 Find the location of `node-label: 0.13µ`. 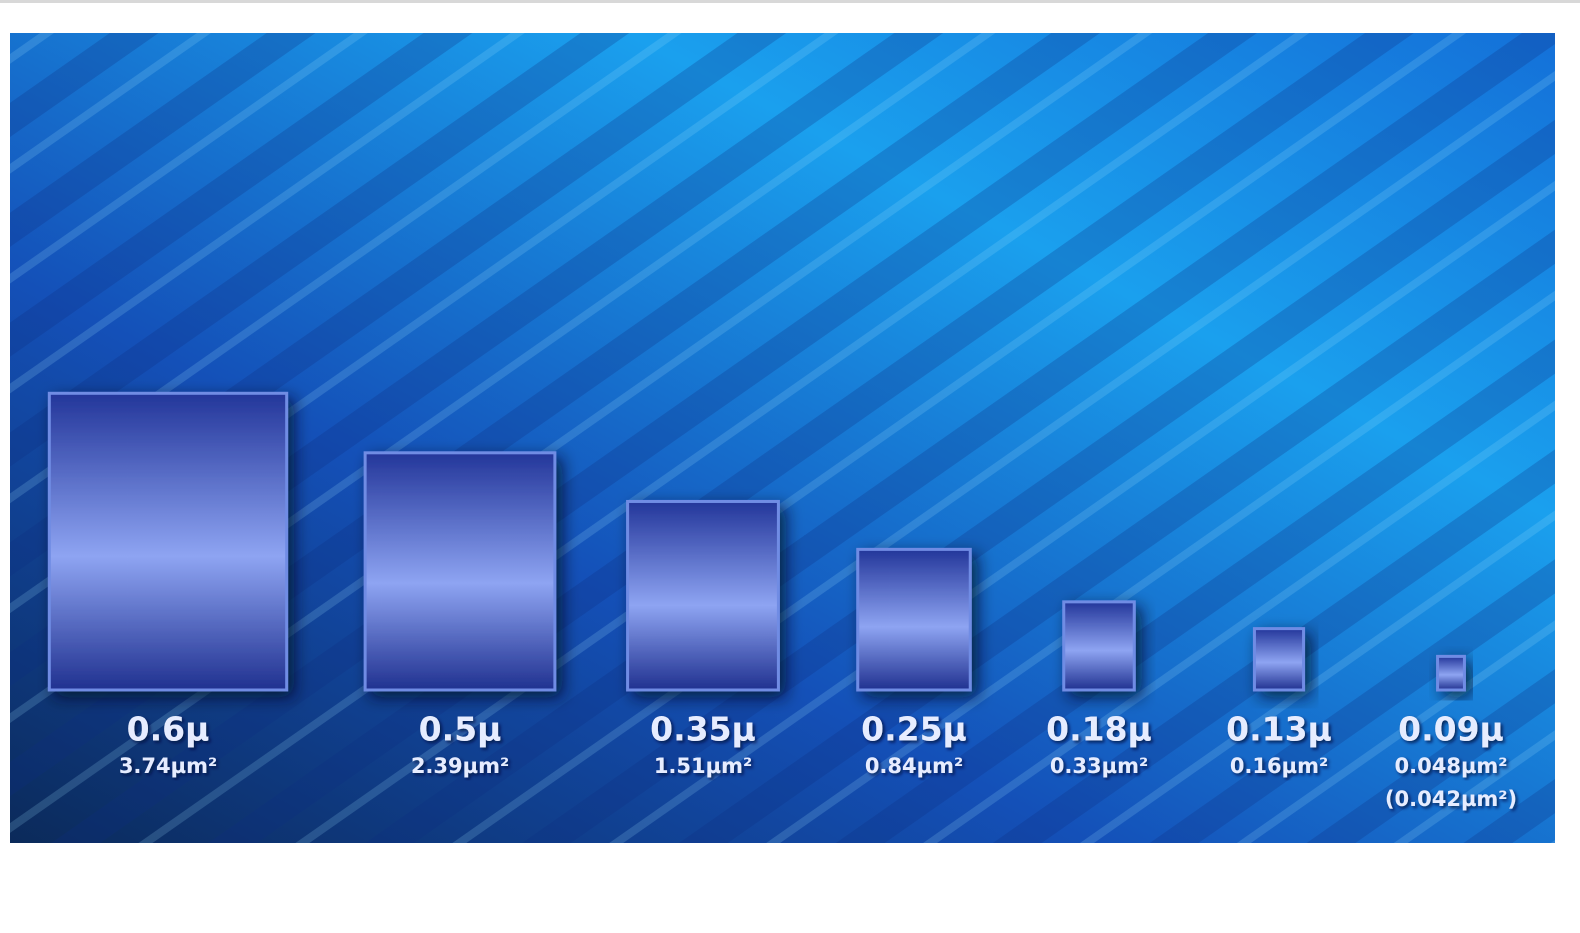

node-label: 0.13µ is located at coordinates (1279, 729).